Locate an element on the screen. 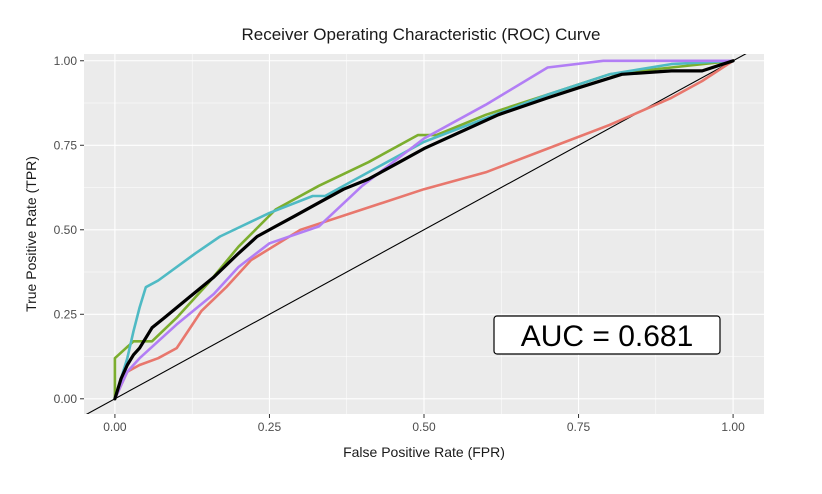  auc-label: AUC = 0.681 is located at coordinates (607, 336).